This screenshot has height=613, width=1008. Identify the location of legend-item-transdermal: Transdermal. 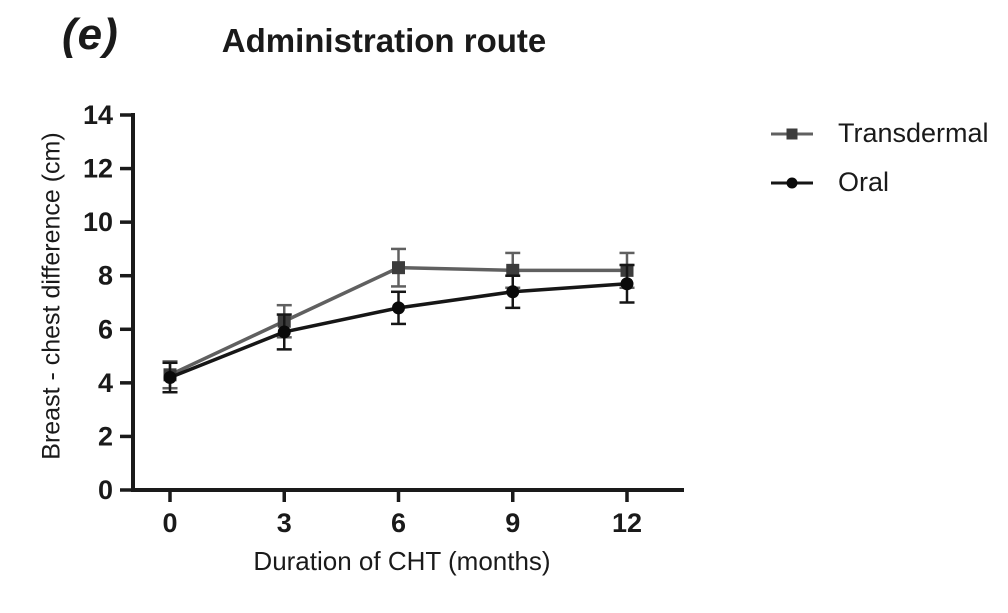
(879, 133).